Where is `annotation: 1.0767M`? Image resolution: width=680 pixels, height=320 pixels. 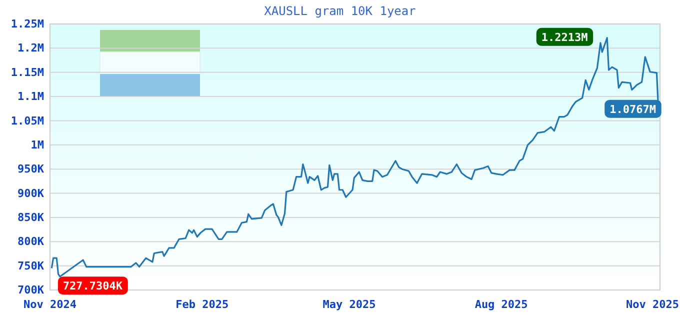 annotation: 1.0767M is located at coordinates (633, 109).